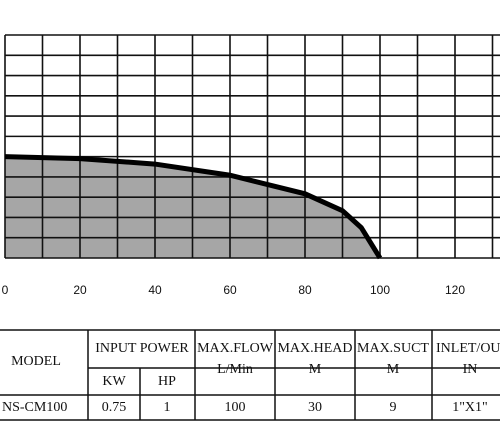 This screenshot has width=500, height=427. What do you see at coordinates (34, 407) in the screenshot?
I see `cell: NS-CM100` at bounding box center [34, 407].